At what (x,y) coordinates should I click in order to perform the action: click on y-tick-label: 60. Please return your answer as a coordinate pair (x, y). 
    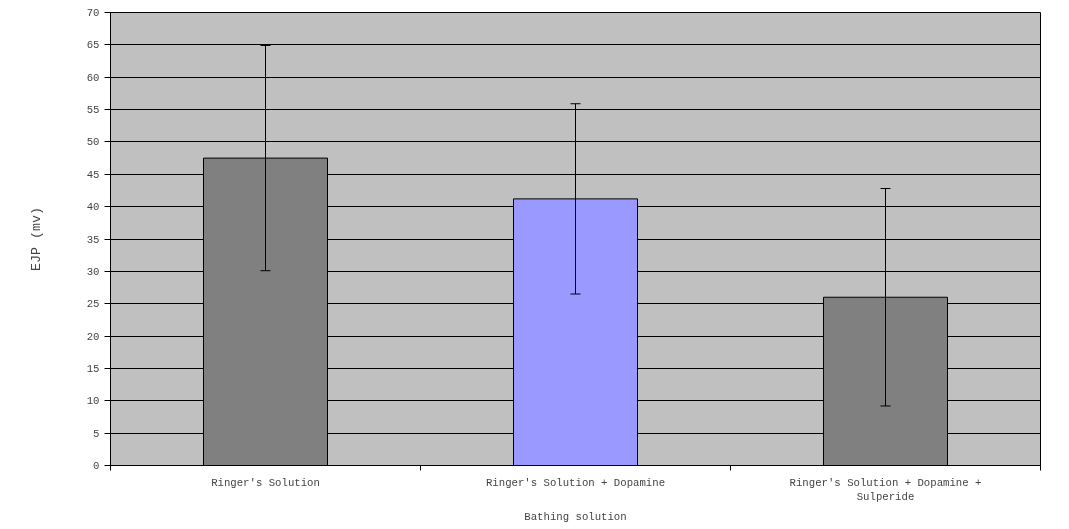
    Looking at the image, I should click on (93, 77).